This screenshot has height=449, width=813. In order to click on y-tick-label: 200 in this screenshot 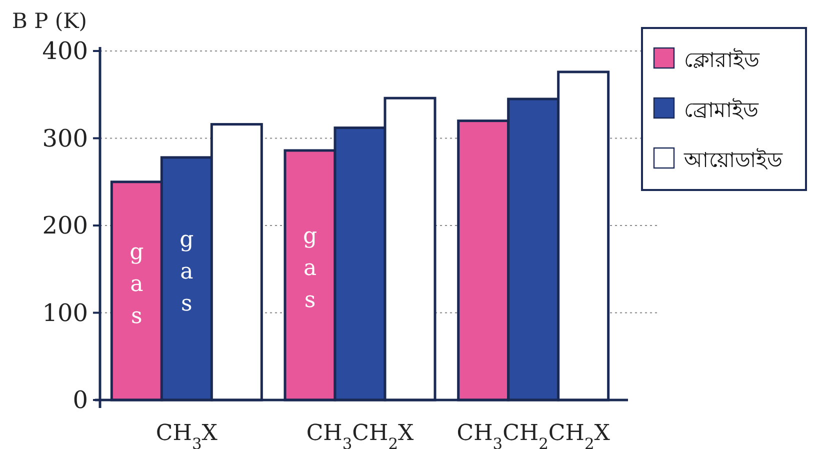, I will do `click(65, 226)`.